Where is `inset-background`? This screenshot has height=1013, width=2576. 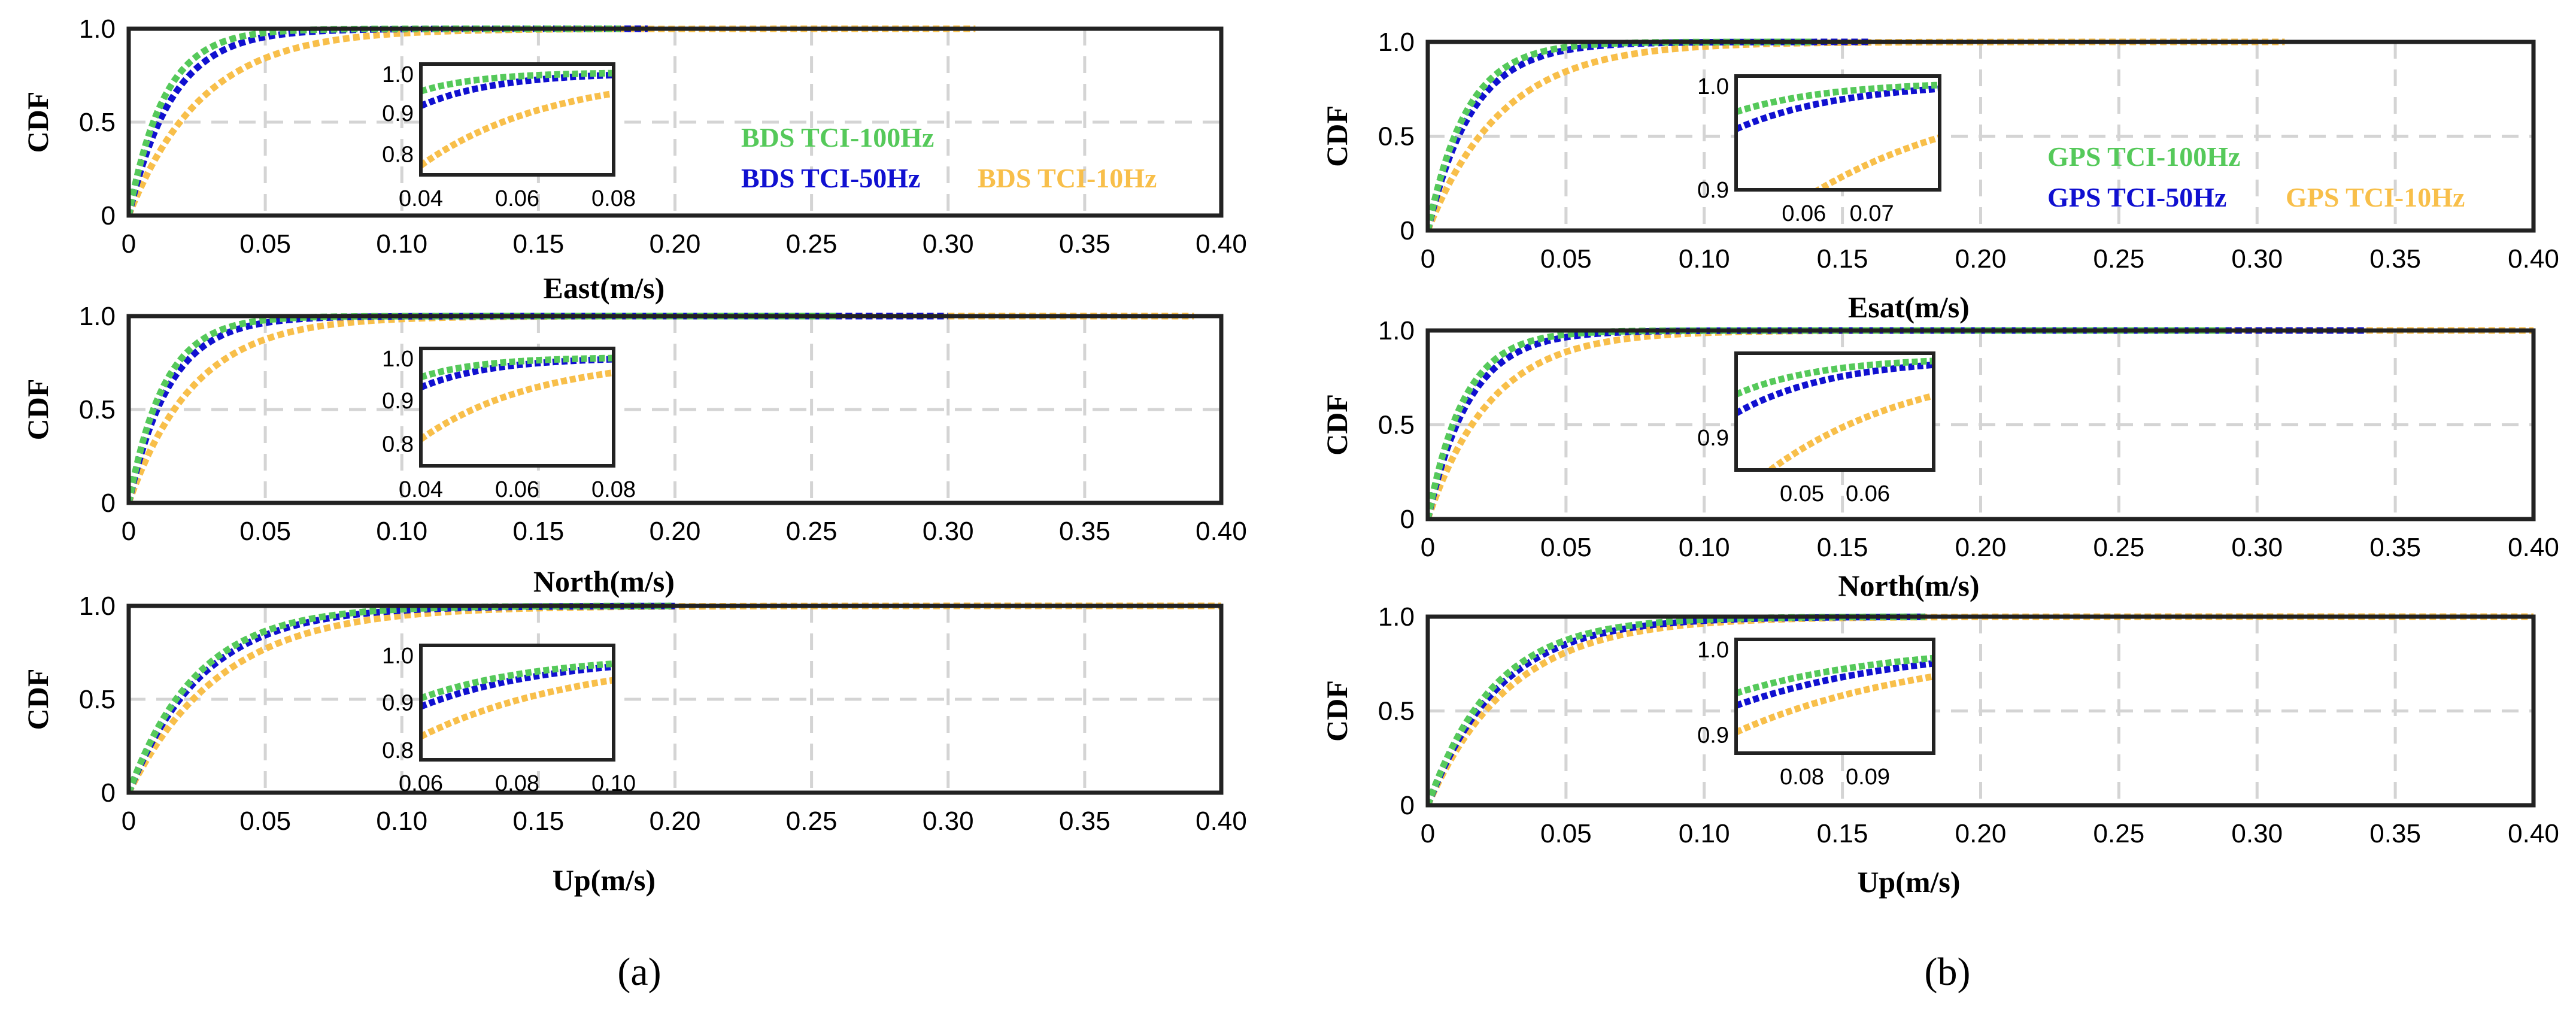 inset-background is located at coordinates (1835, 411).